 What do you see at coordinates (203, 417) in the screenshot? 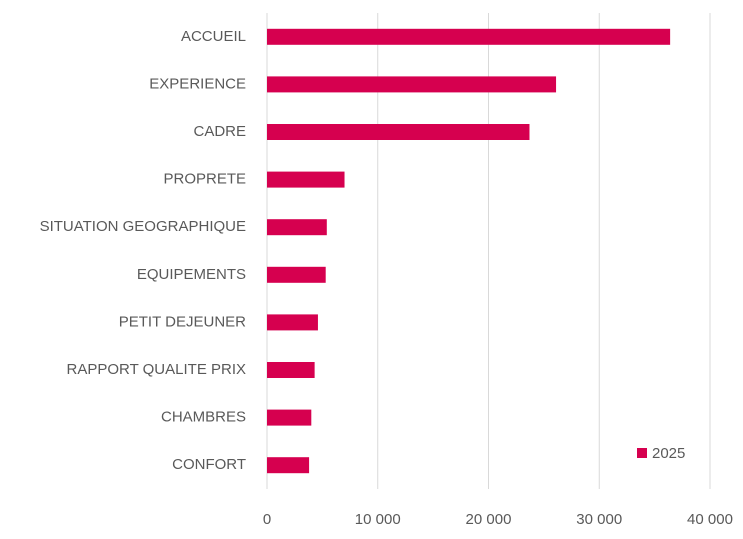
I see `y-tick-label: CHAMBRES` at bounding box center [203, 417].